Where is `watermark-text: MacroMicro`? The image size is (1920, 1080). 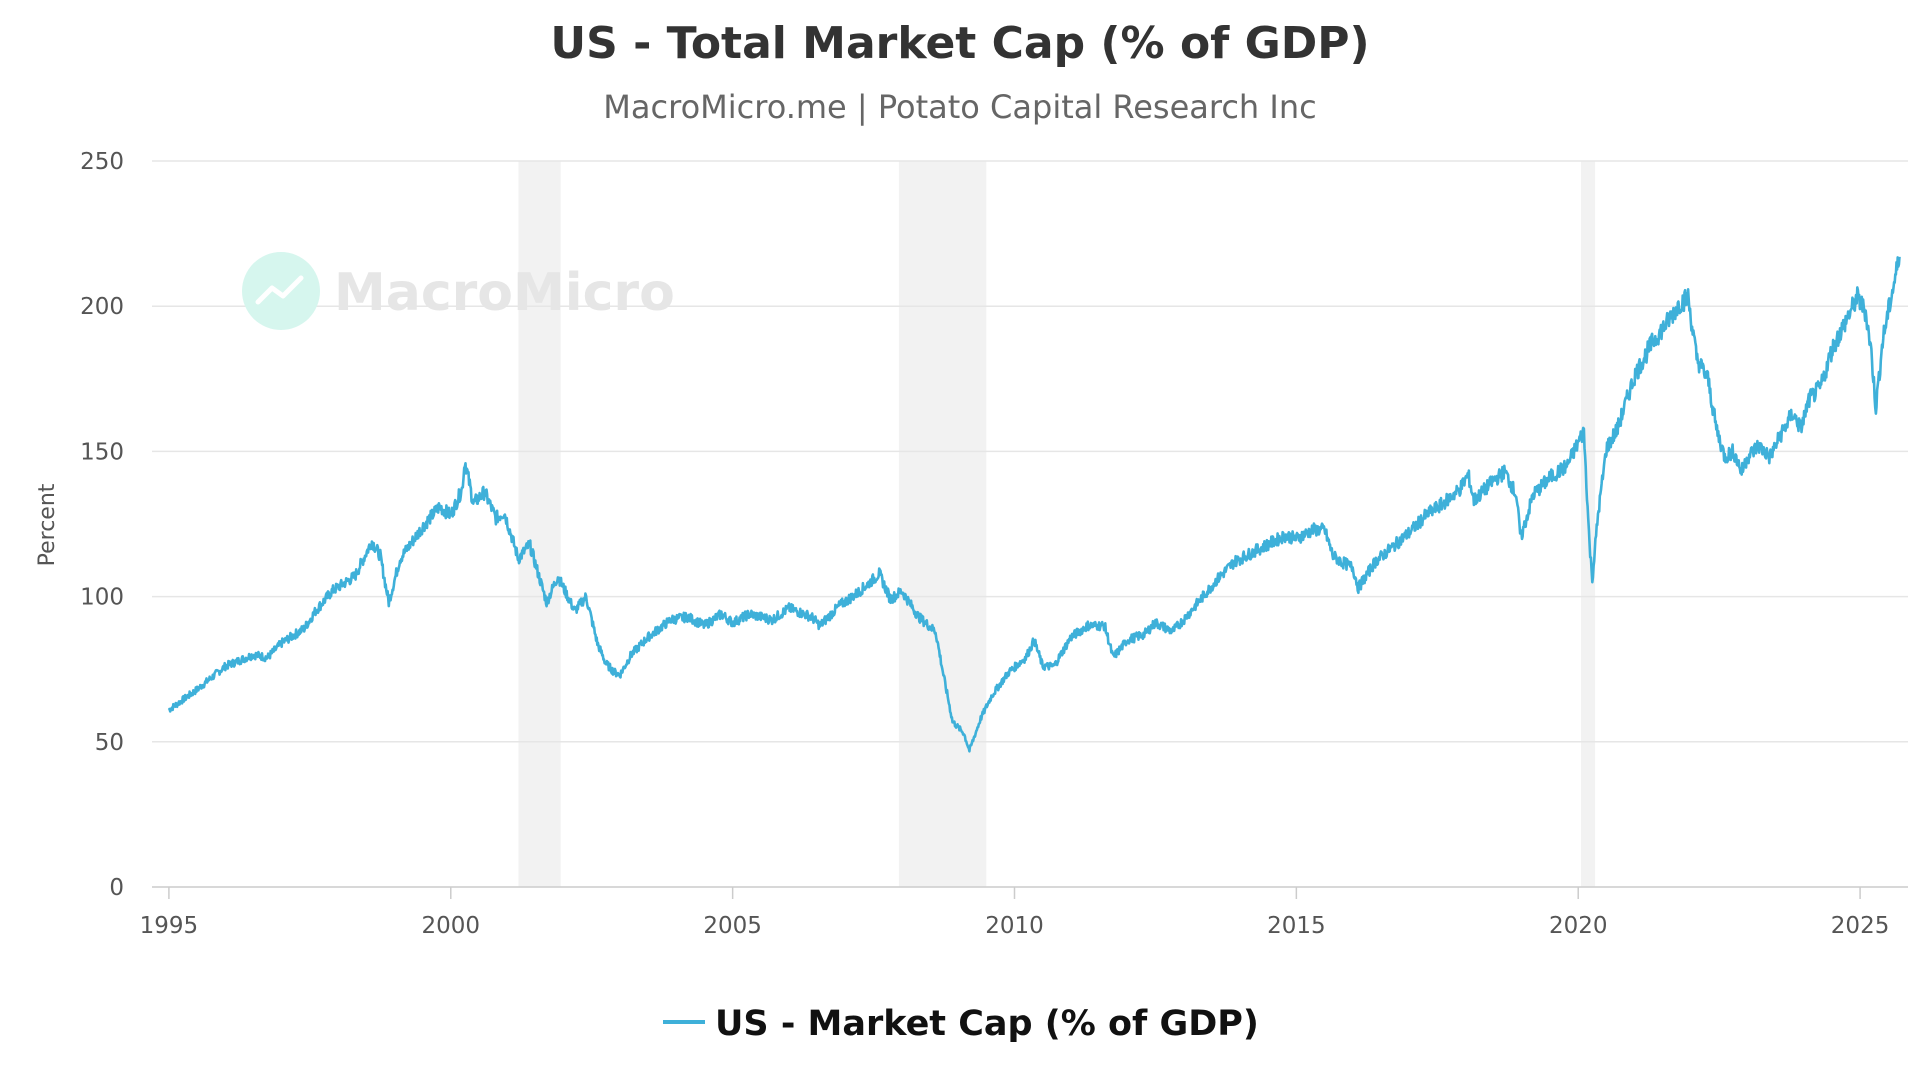
watermark-text: MacroMicro is located at coordinates (504, 293).